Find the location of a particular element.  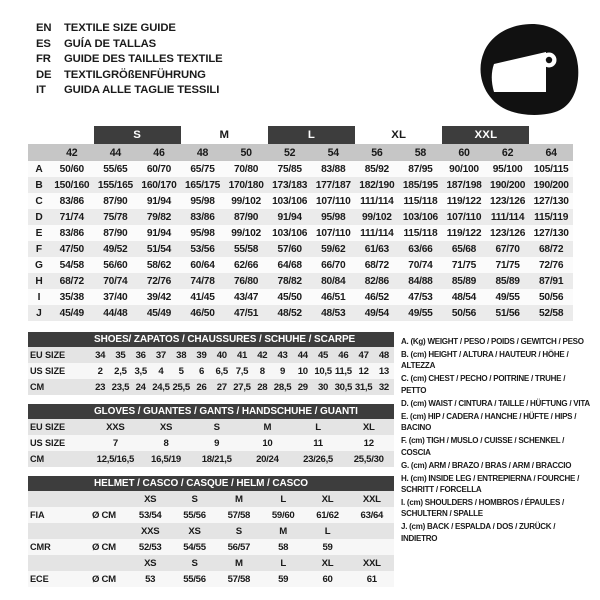

measurement-cell: 47/53 is located at coordinates (420, 297).